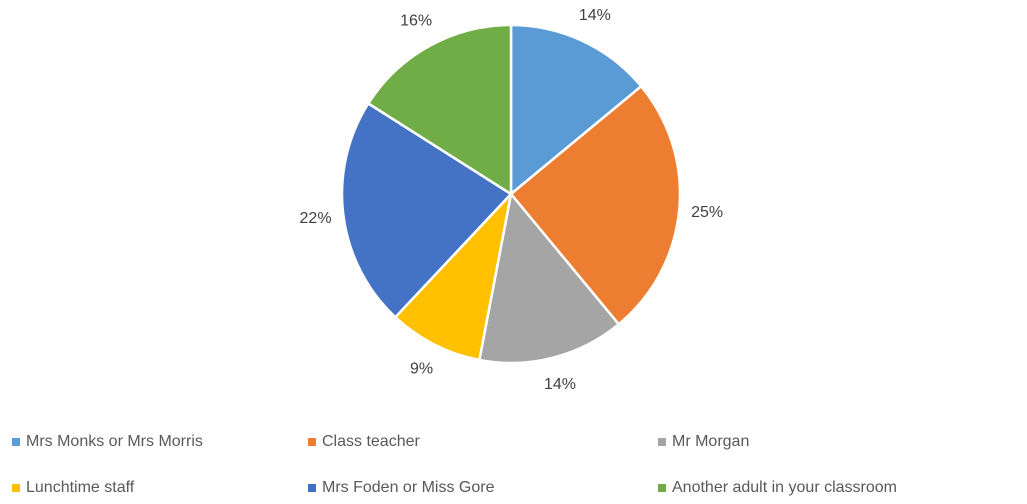 This screenshot has width=1027, height=504. Describe the element at coordinates (784, 487) in the screenshot. I see `legend-label: Another adult in your classroom` at that location.